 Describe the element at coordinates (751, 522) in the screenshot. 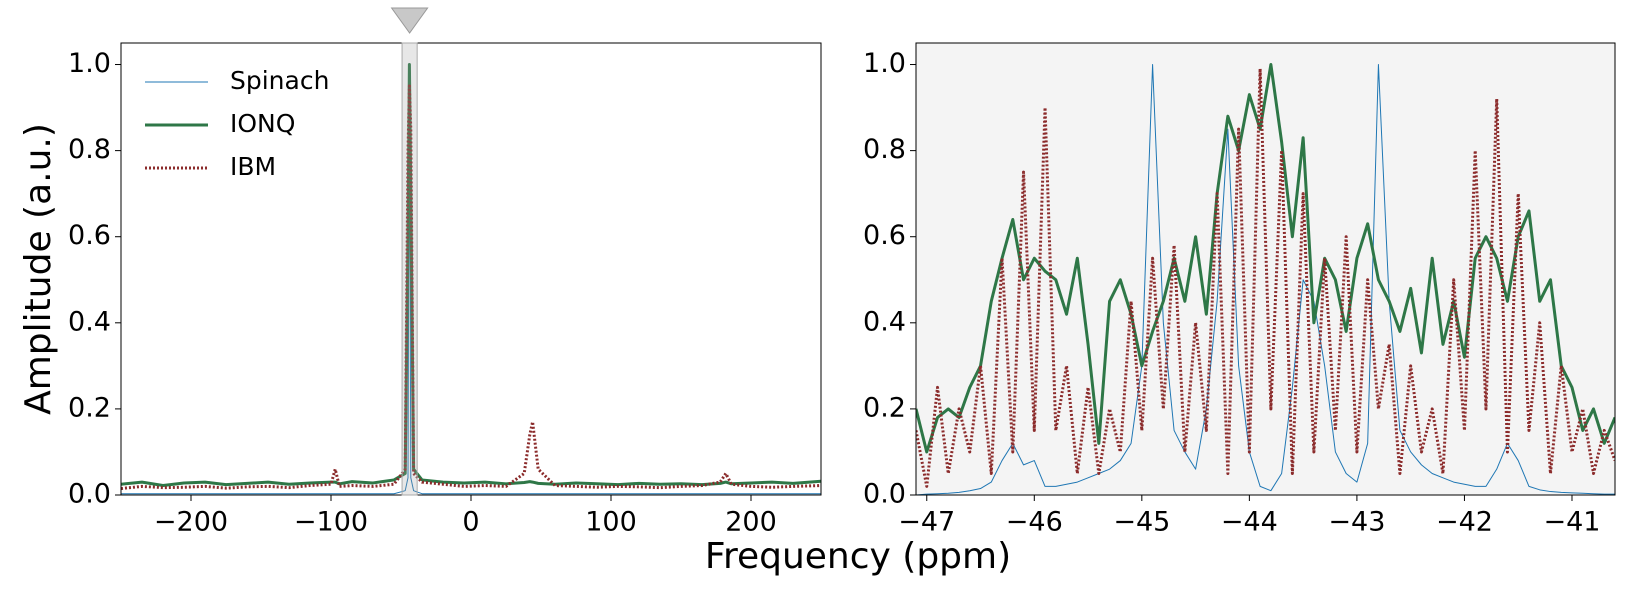

I see `x-tick-label: 200` at that location.